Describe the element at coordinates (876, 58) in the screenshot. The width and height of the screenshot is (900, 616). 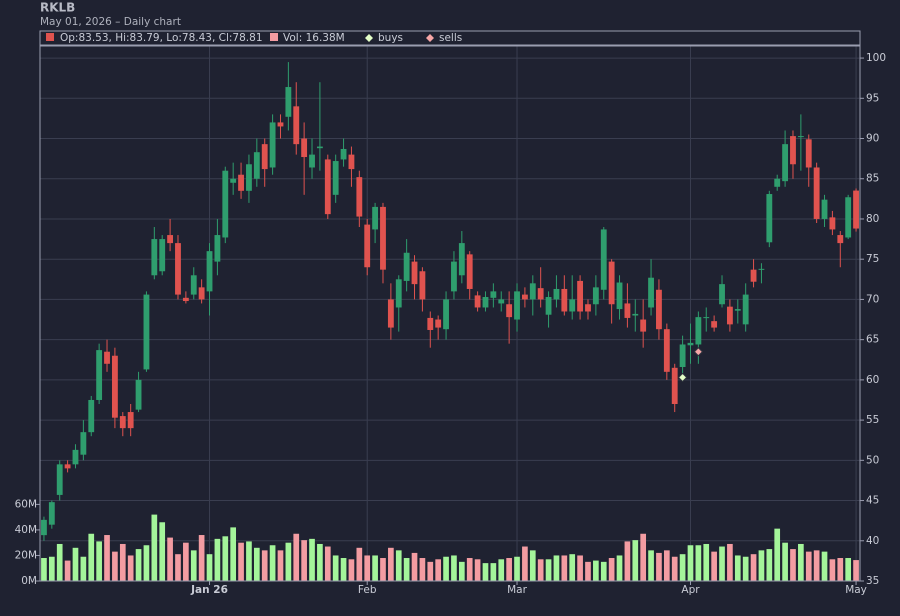
I see `y-tick-label: 100` at that location.